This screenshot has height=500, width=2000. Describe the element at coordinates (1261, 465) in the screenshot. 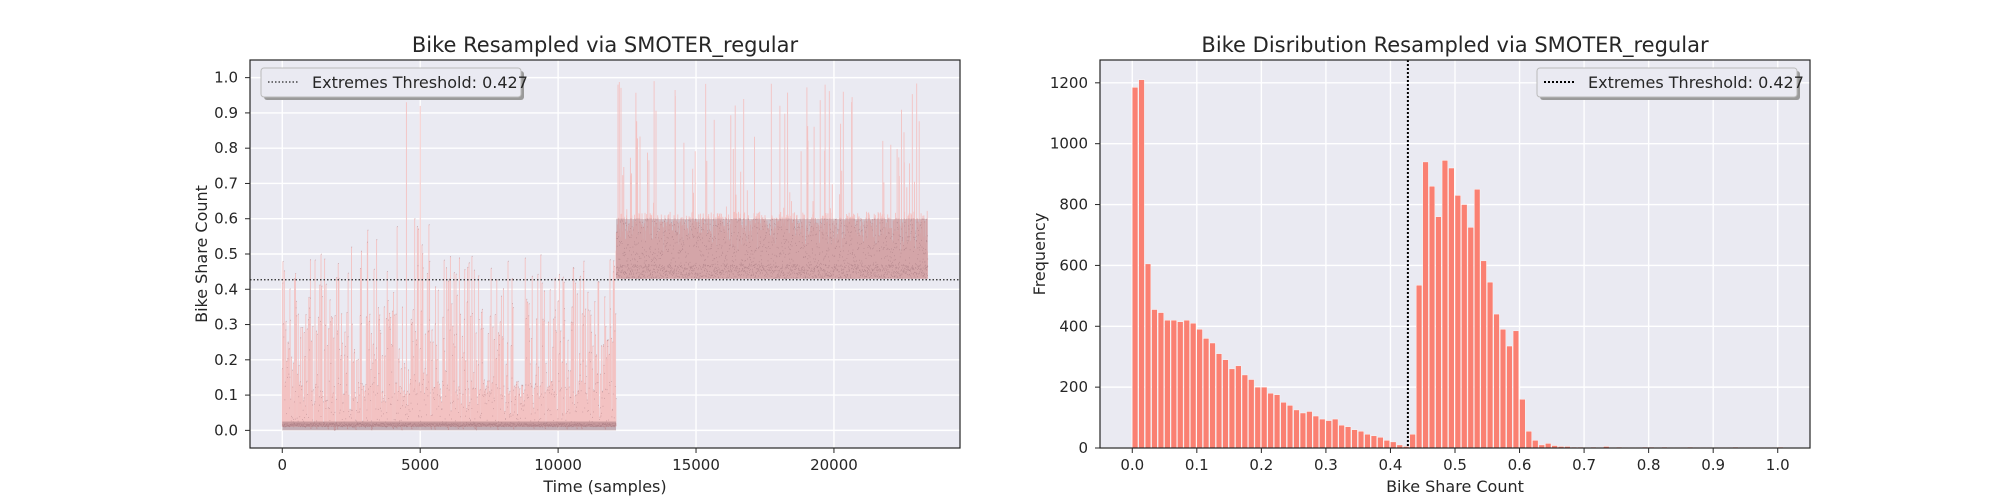

I see `x-tick-label: 0.2` at that location.